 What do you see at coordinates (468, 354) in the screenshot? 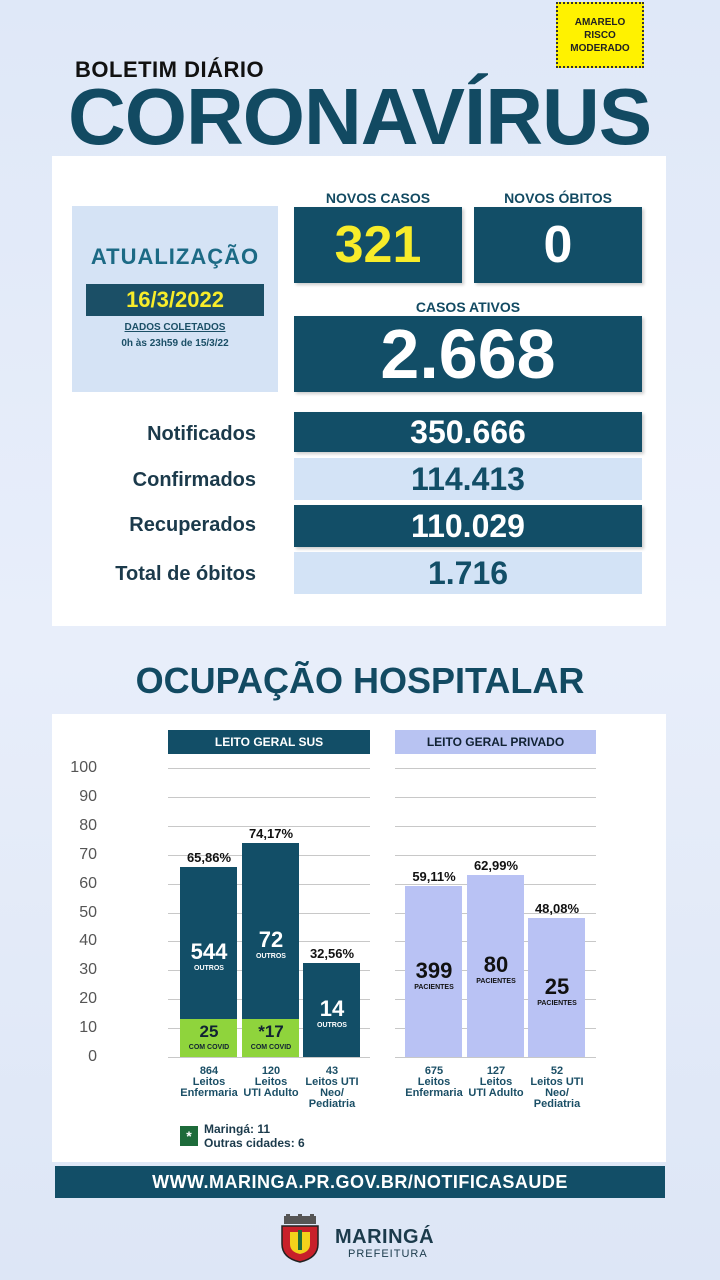
I see `active-cases-value: 2.668` at bounding box center [468, 354].